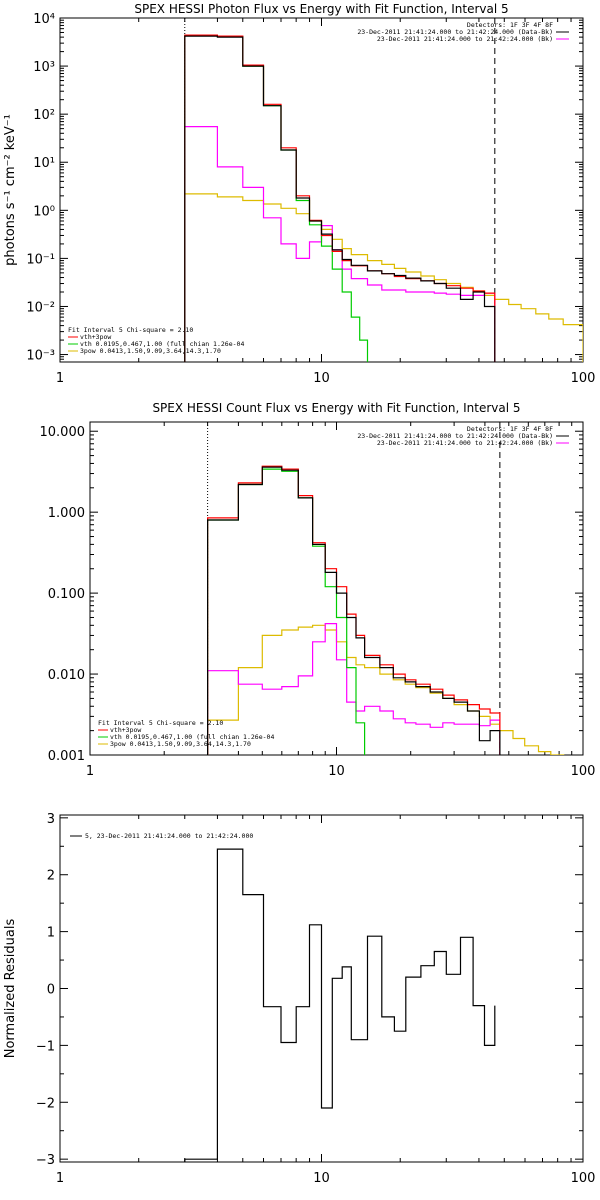 This screenshot has width=600, height=1200. What do you see at coordinates (383, 277) in the screenshot?
I see `series-powerlaw` at bounding box center [383, 277].